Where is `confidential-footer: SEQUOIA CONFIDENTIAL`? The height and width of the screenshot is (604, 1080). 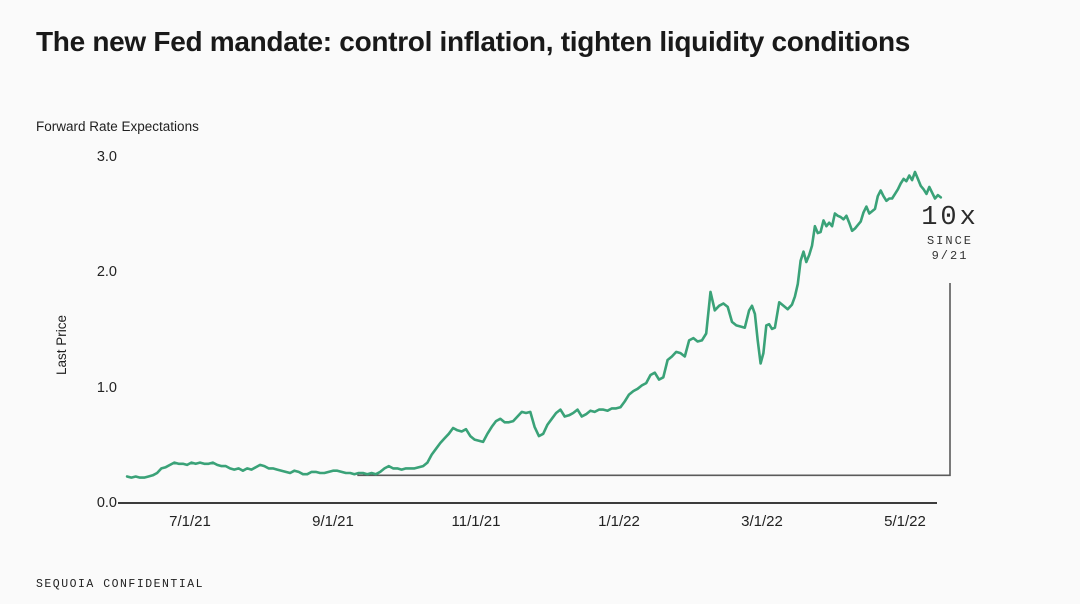
confidential-footer: SEQUOIA CONFIDENTIAL is located at coordinates (120, 584).